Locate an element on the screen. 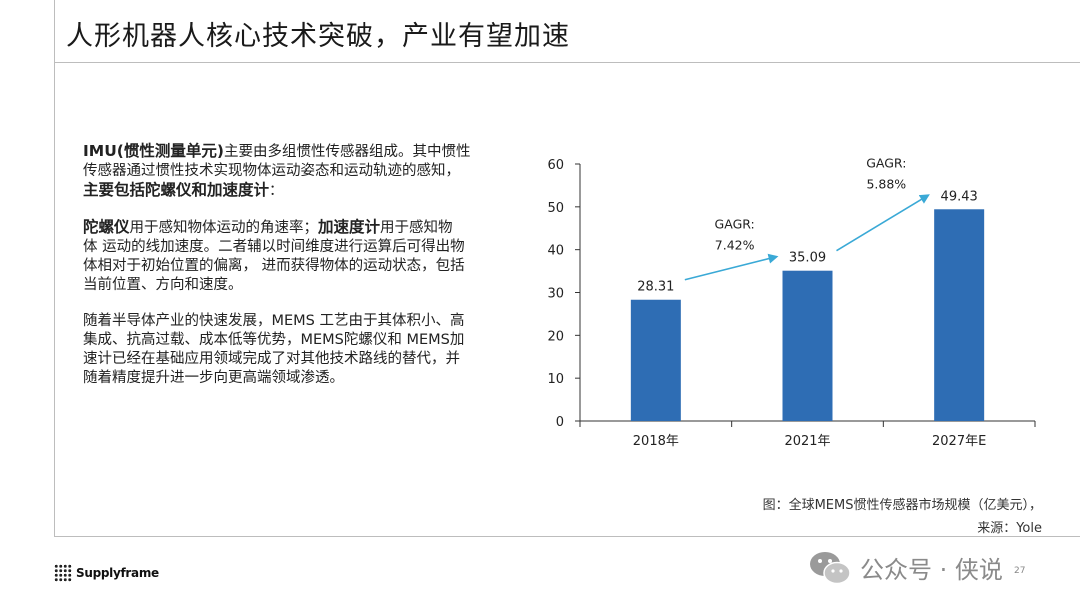 This screenshot has width=1080, height=608. y-tick-label-2: 20 is located at coordinates (555, 336).